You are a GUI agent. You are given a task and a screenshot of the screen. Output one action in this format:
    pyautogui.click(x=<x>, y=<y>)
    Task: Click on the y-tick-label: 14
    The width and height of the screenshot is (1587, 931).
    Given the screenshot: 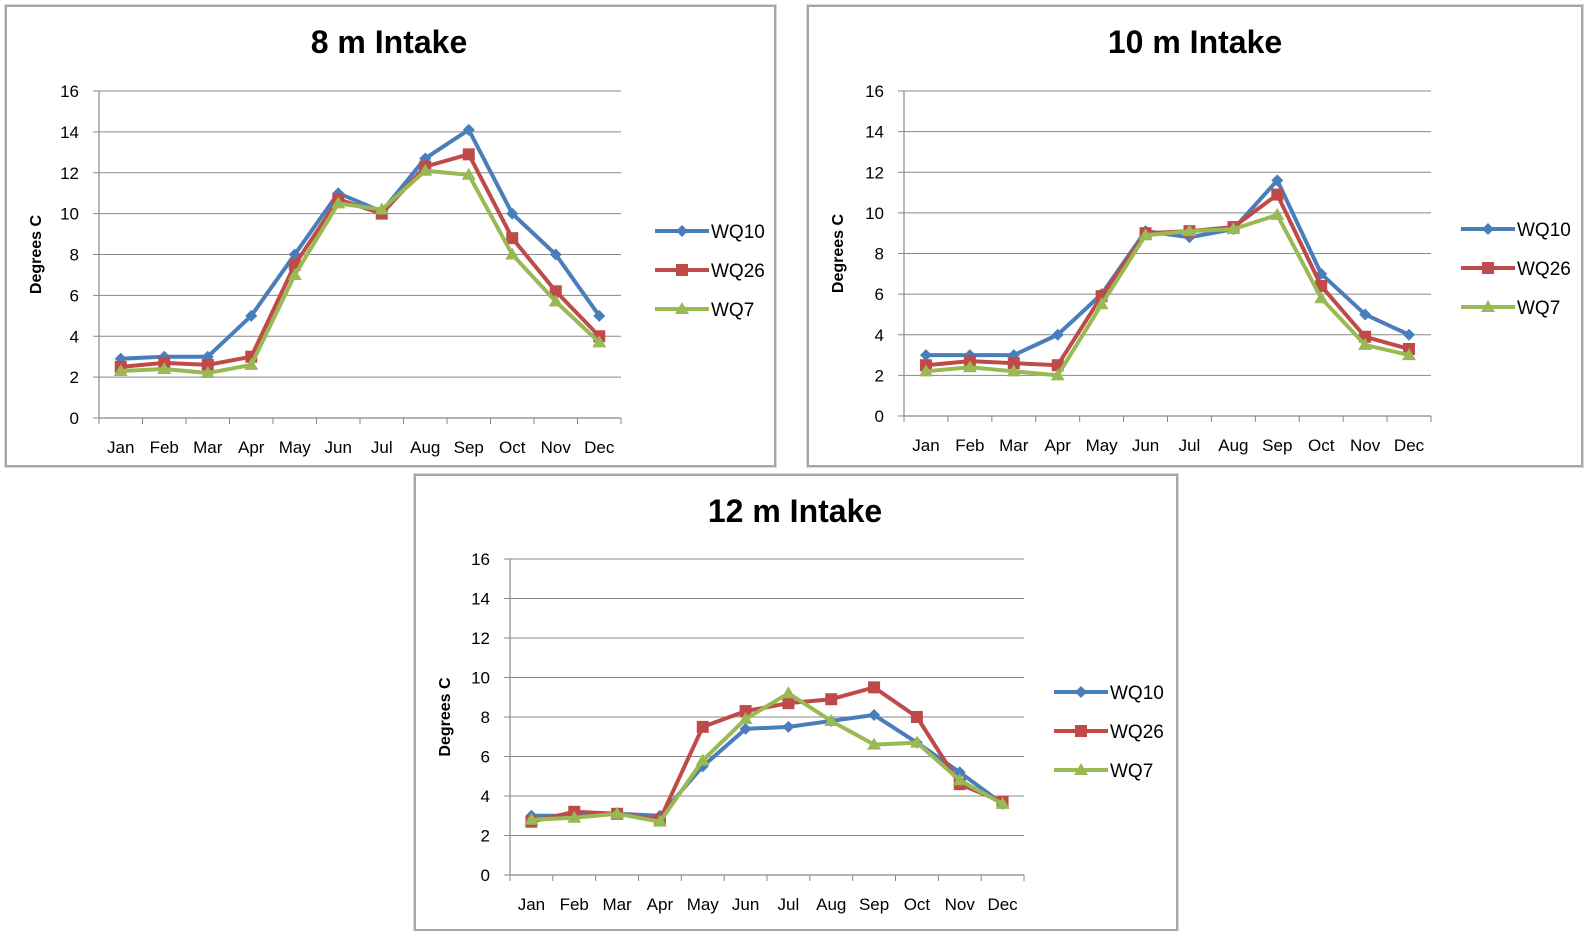 What is the action you would take?
    pyautogui.click(x=69, y=132)
    